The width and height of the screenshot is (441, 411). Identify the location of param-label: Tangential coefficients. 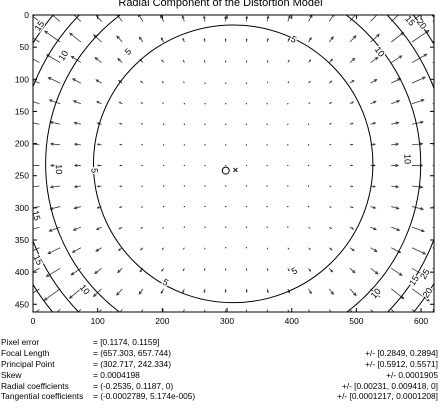
(42, 396).